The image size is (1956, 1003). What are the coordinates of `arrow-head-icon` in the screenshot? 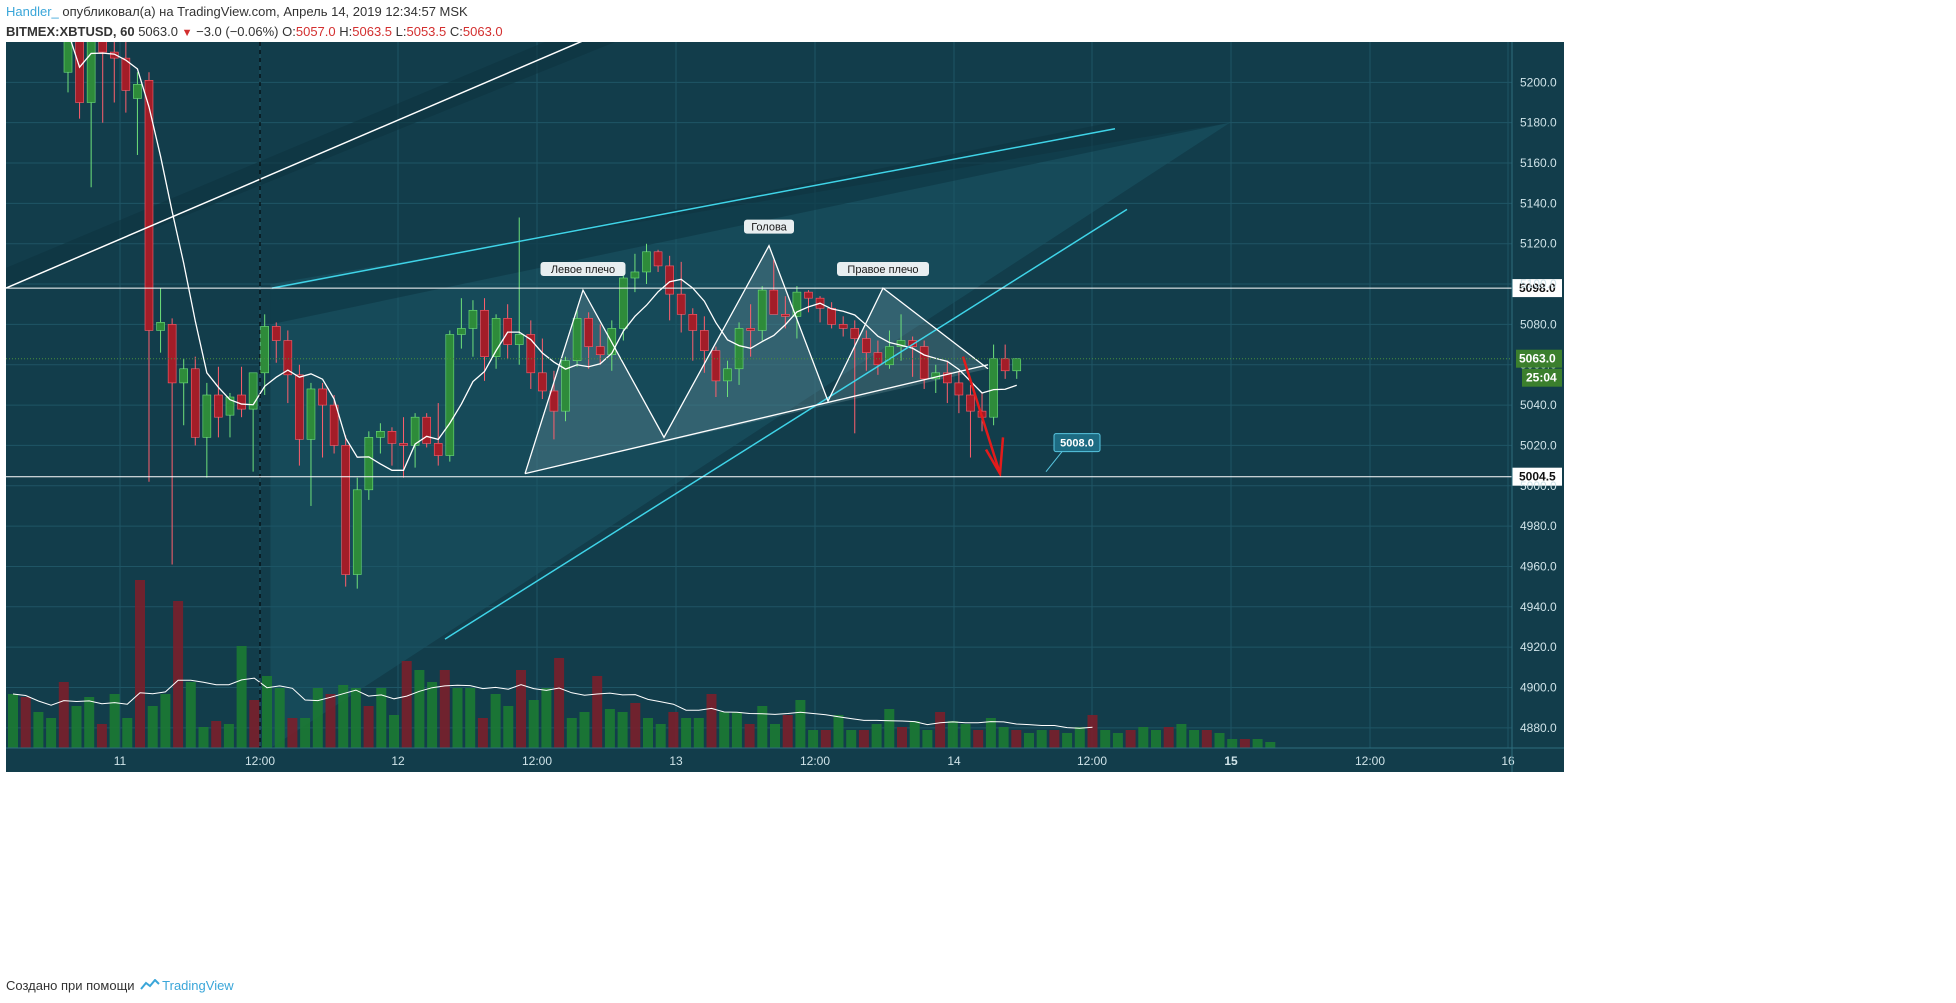 It's located at (994, 457).